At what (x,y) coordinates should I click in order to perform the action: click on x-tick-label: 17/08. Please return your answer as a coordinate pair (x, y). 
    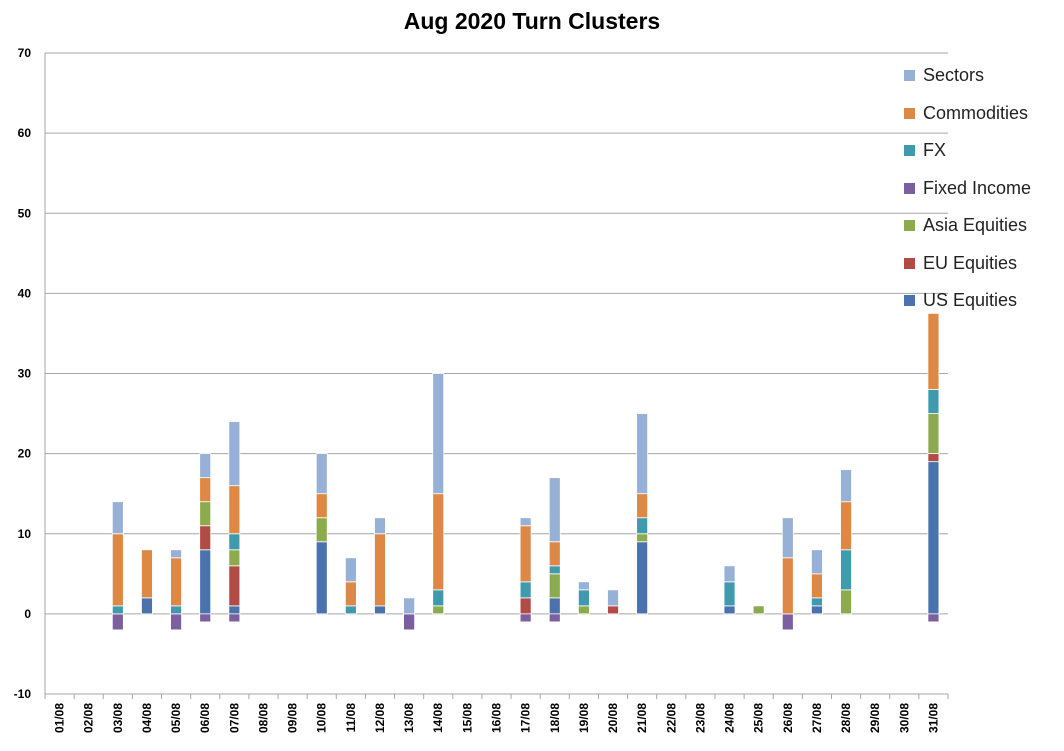
    Looking at the image, I should click on (526, 718).